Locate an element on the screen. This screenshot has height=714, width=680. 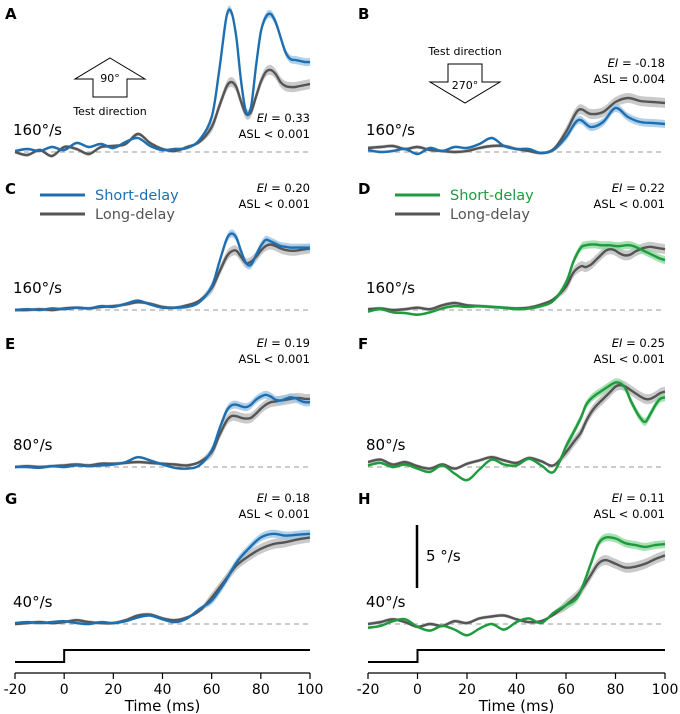
series-short-A is located at coordinates (162, 80).